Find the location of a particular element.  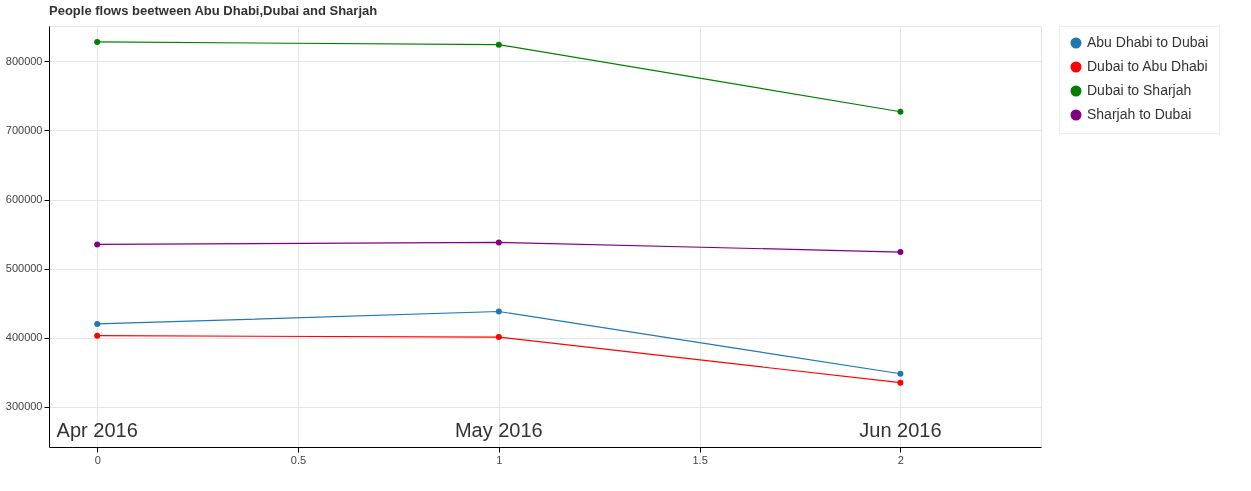

annotation: May 2016 is located at coordinates (498, 430).